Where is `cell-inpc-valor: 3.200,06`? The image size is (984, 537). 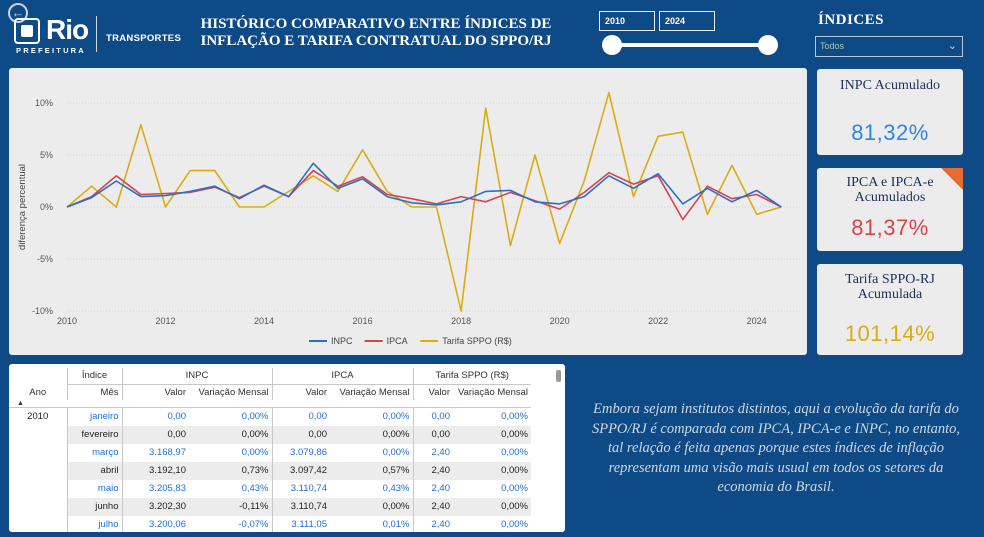 cell-inpc-valor: 3.200,06 is located at coordinates (155, 523).